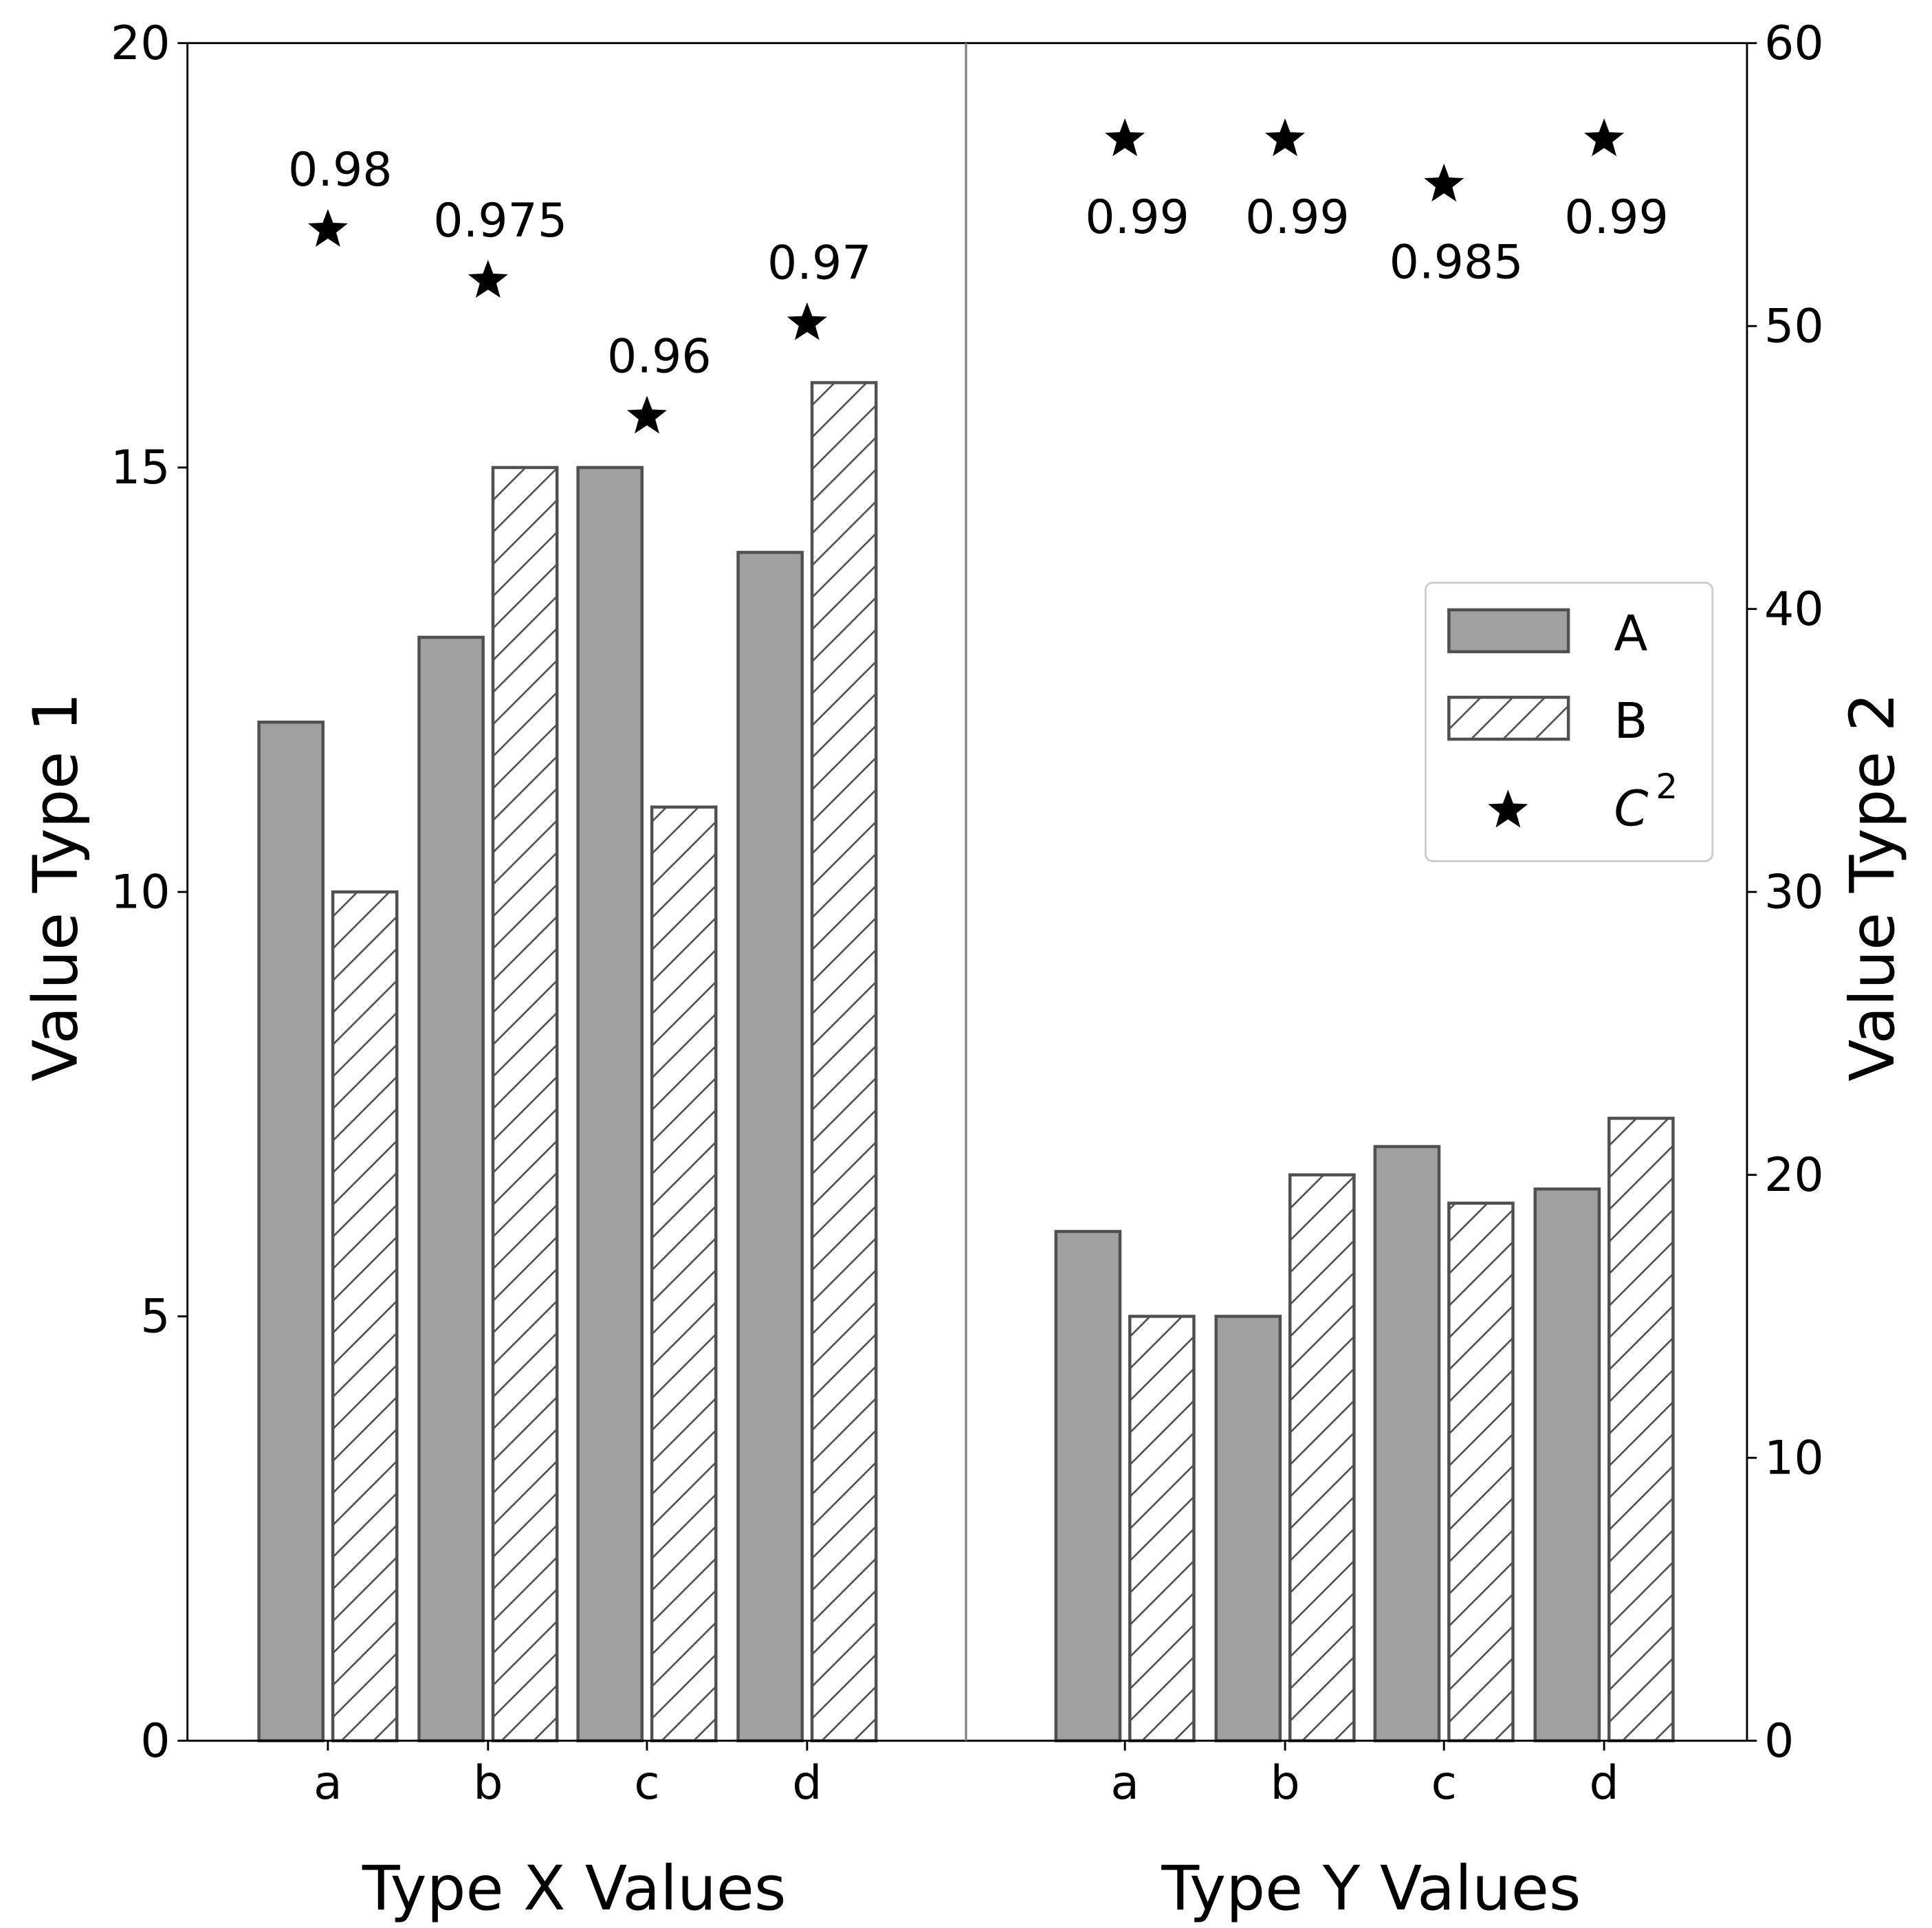  I want to click on bar-x-b-c, so click(684, 1273).